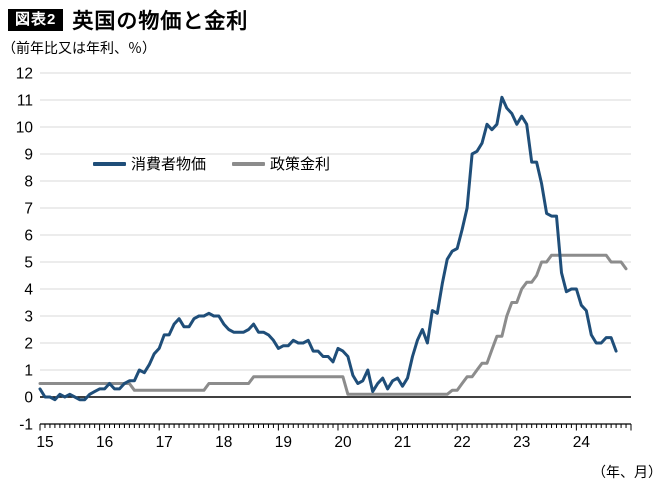 The width and height of the screenshot is (670, 490). What do you see at coordinates (402, 442) in the screenshot?
I see `x-tick-label: 21` at bounding box center [402, 442].